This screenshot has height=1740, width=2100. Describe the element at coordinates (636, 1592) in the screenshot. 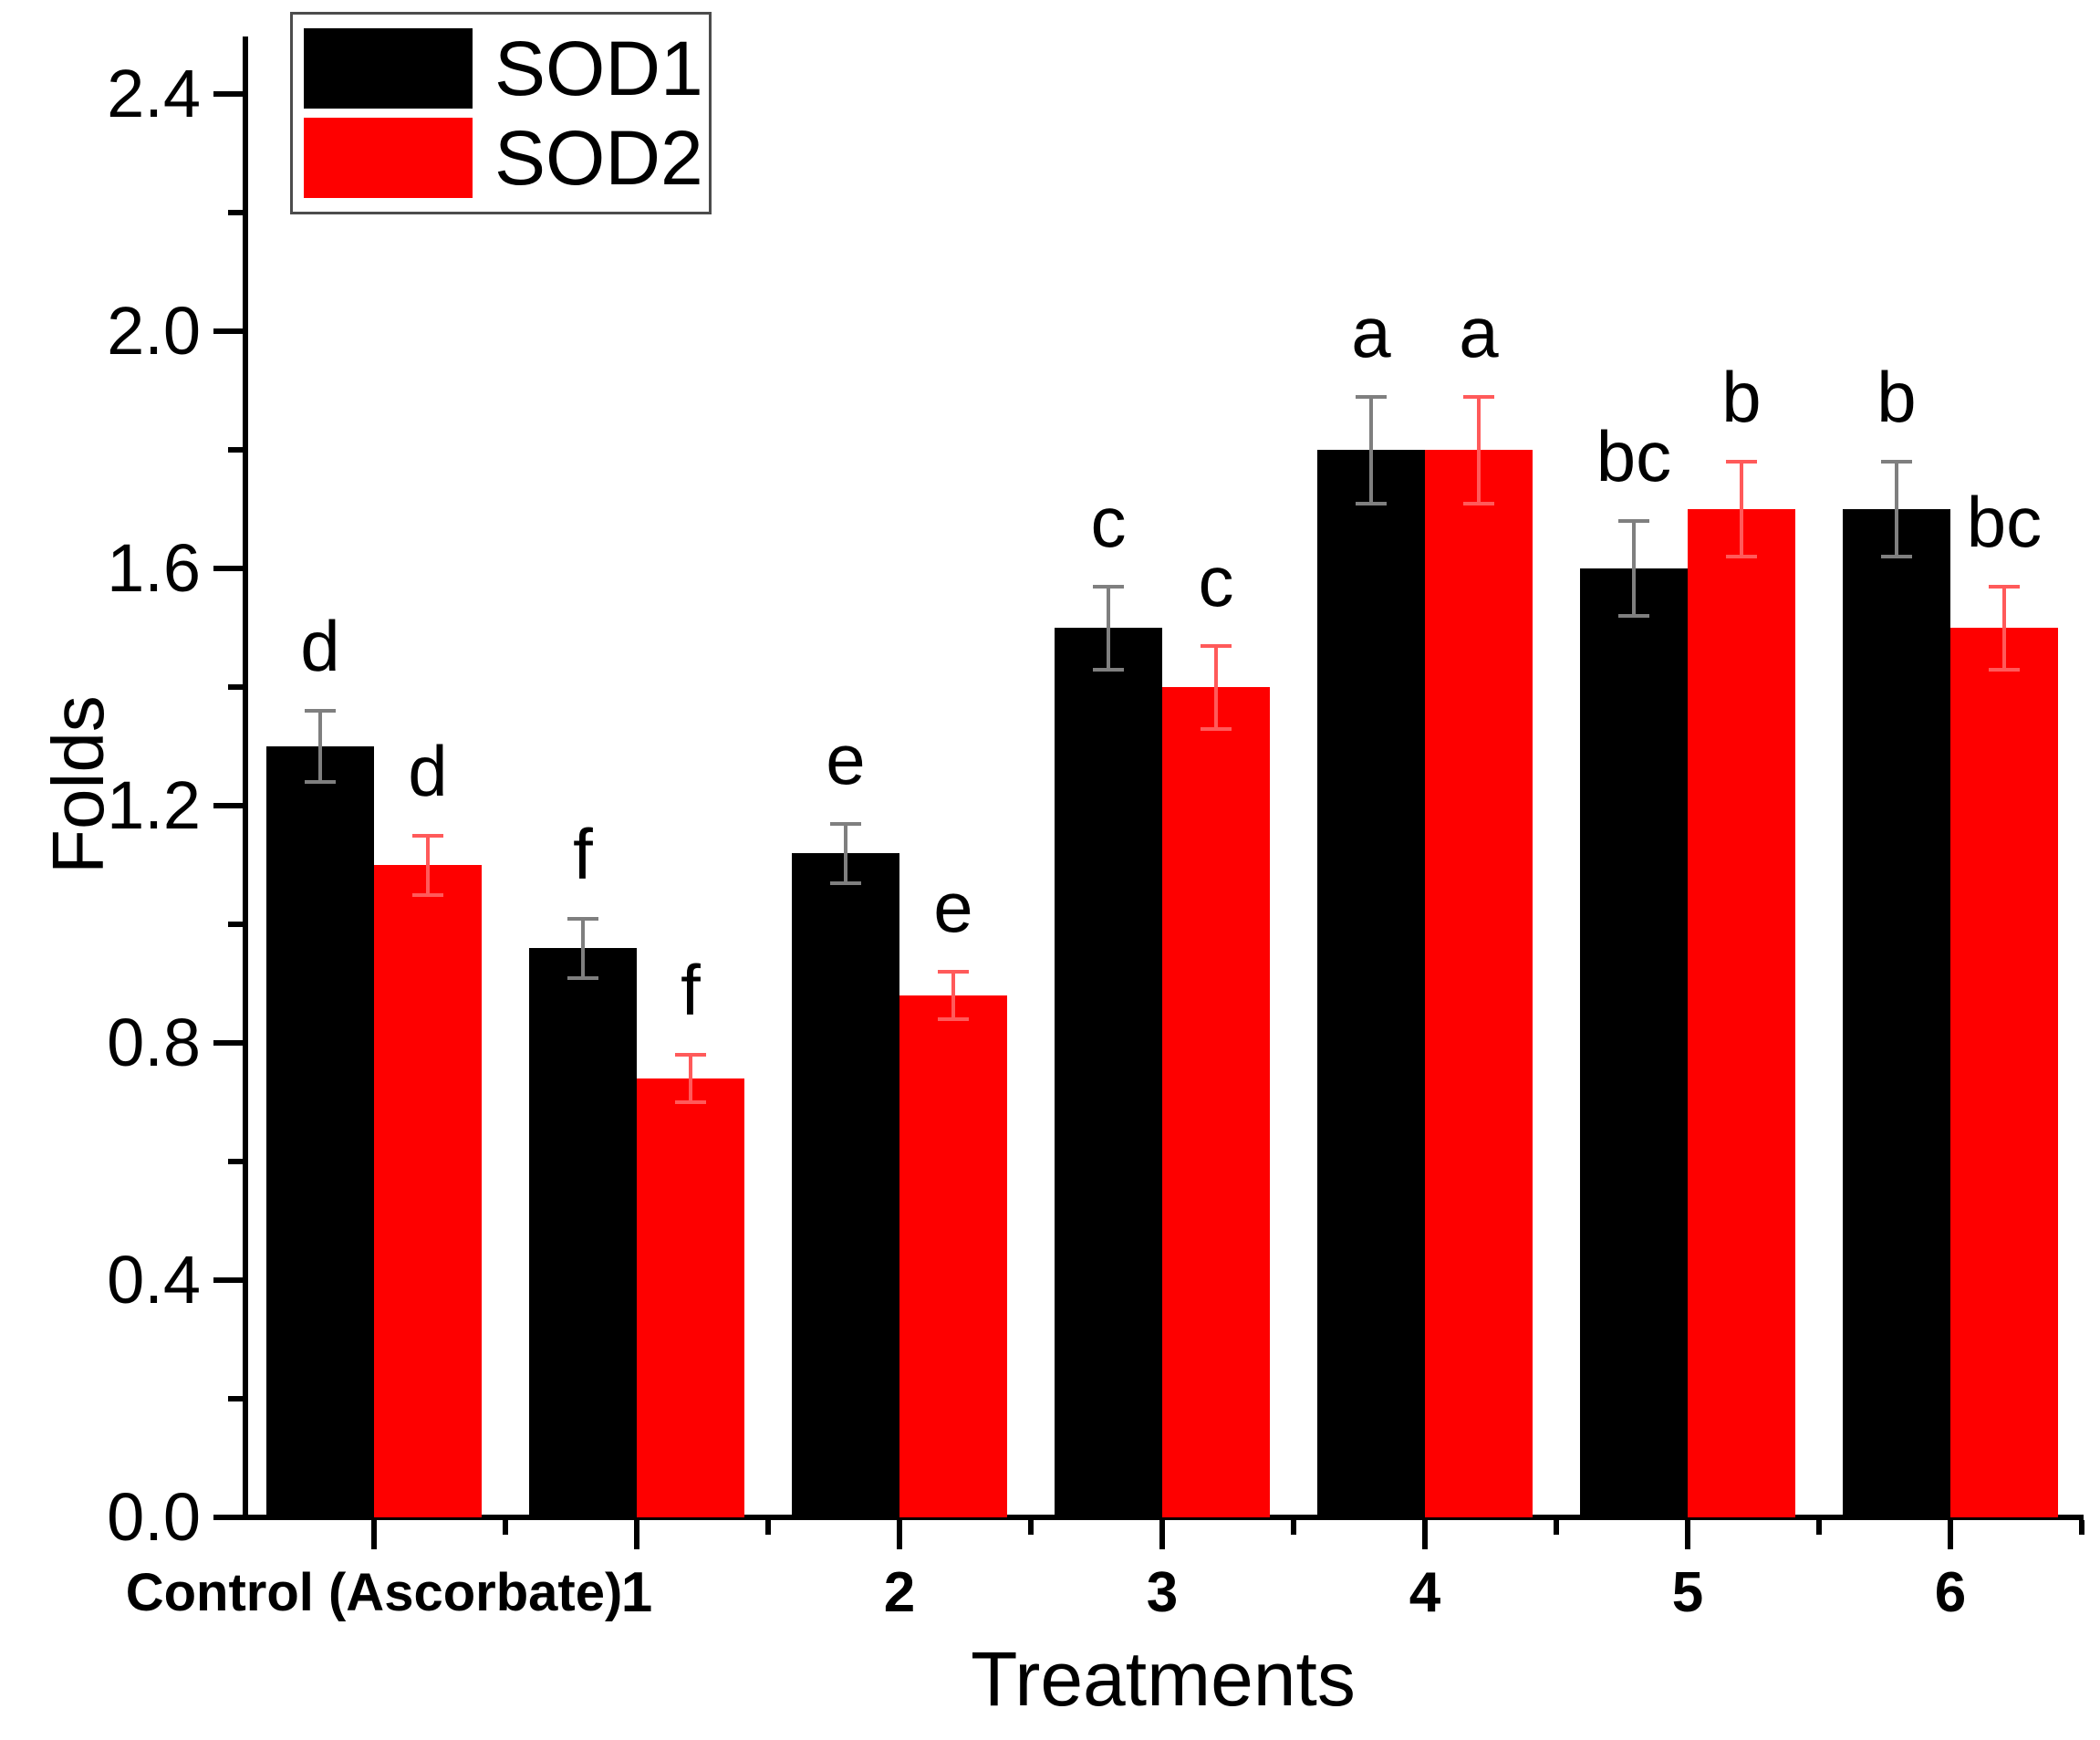

I see `x-tick-label: 1` at that location.